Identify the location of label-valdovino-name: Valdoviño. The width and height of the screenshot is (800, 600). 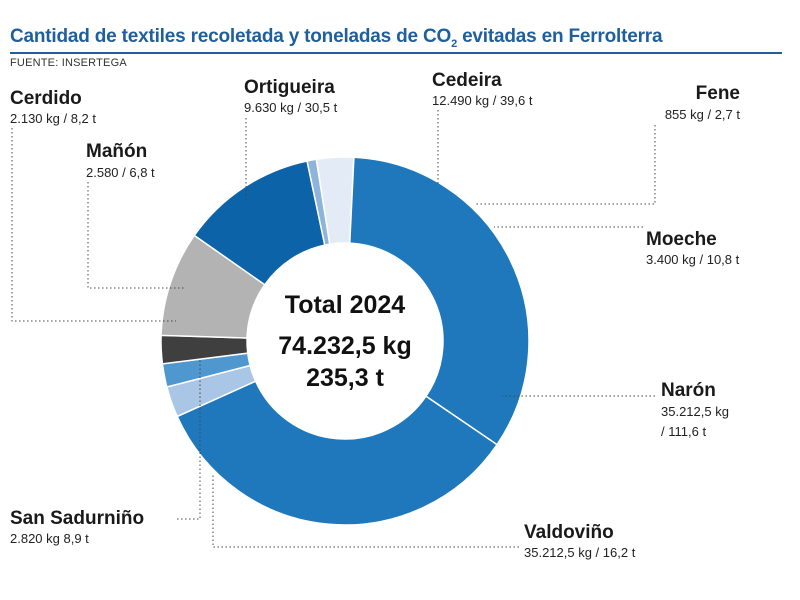
(569, 532).